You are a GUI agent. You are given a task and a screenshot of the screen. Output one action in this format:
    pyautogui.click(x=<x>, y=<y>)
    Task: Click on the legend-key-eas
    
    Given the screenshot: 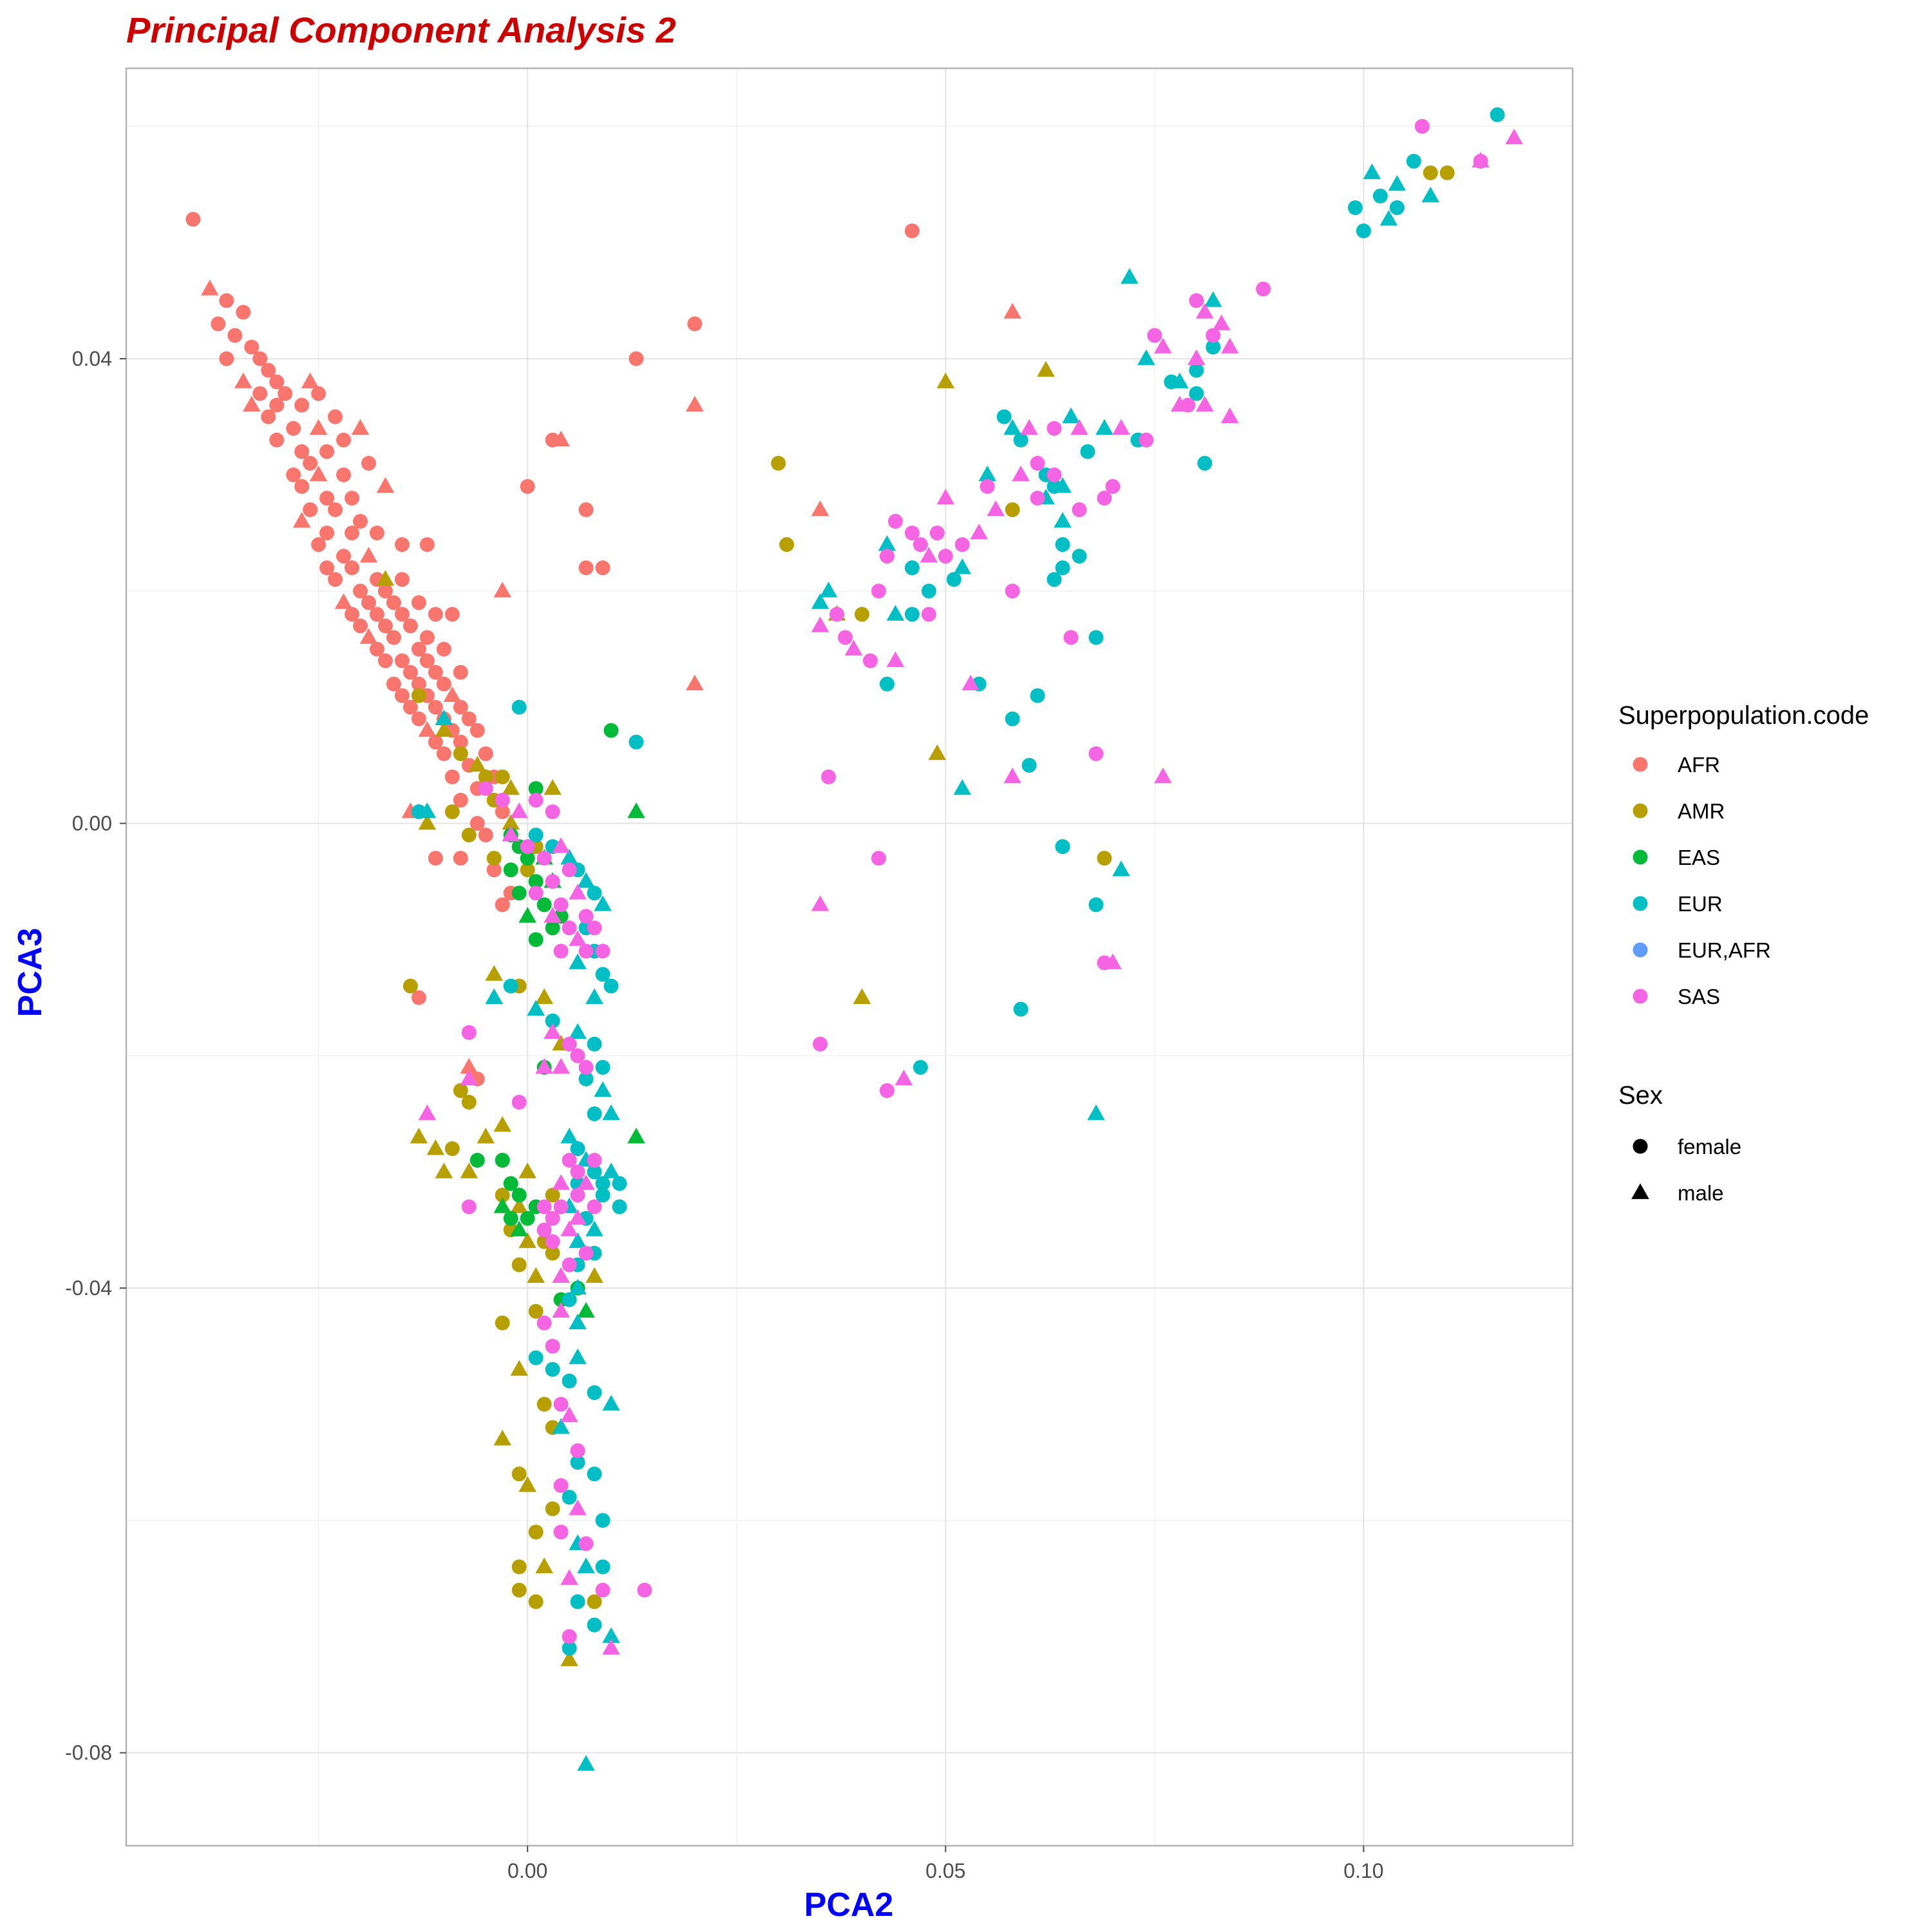 What is the action you would take?
    pyautogui.click(x=1640, y=857)
    